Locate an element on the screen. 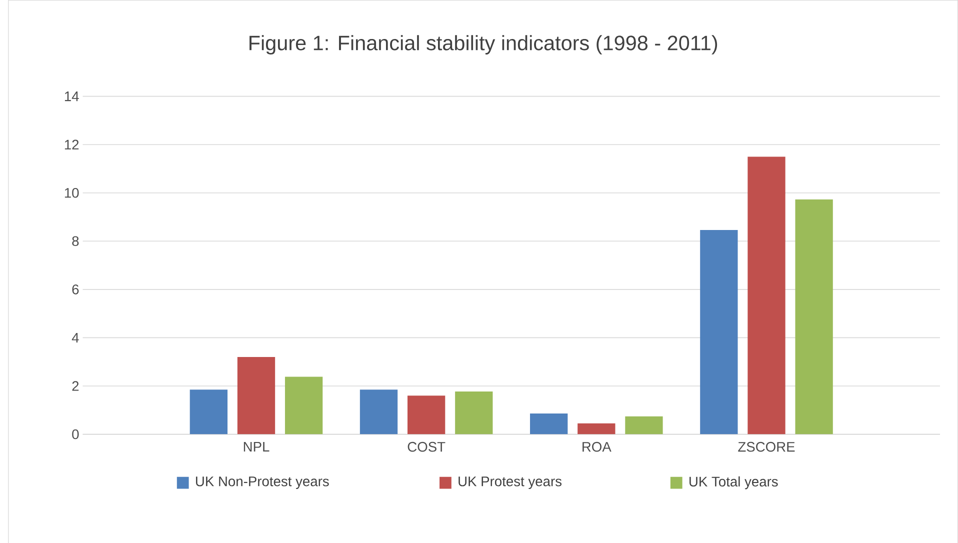  y-tick-label: 4 is located at coordinates (75, 337).